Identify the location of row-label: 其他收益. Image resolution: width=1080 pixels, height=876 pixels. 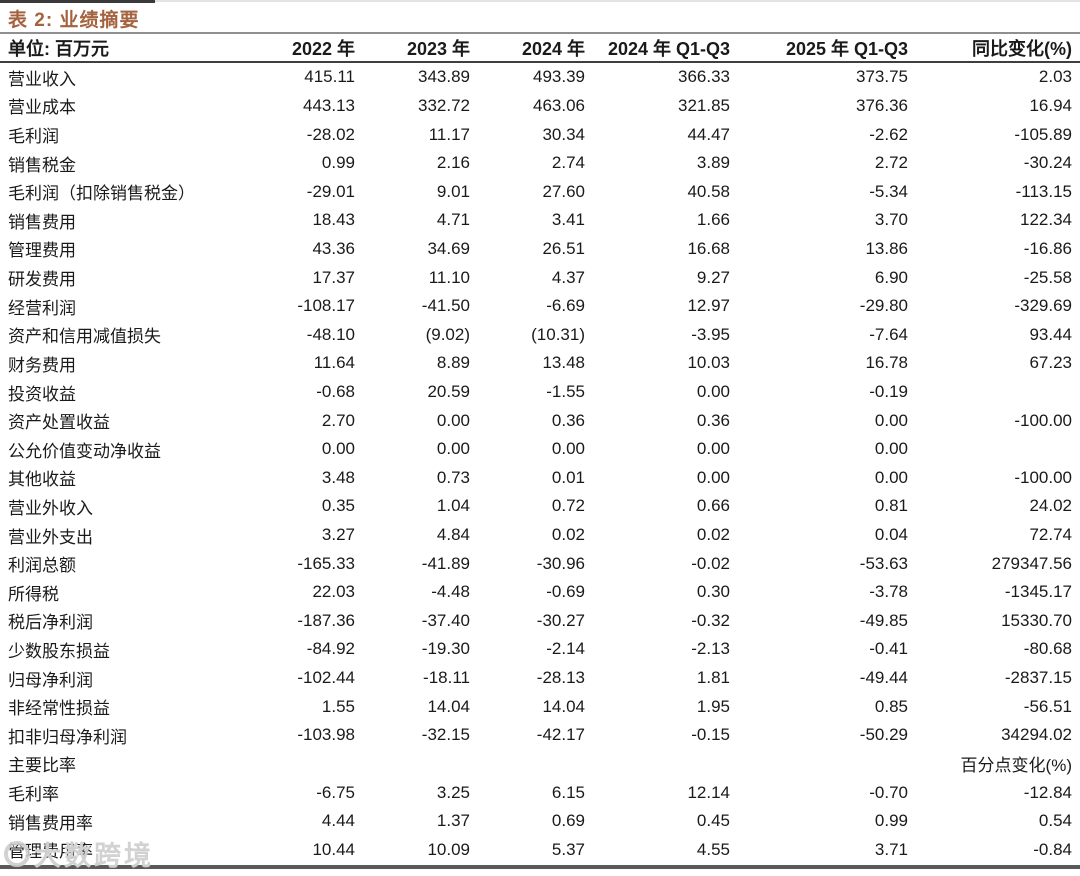
(42, 480).